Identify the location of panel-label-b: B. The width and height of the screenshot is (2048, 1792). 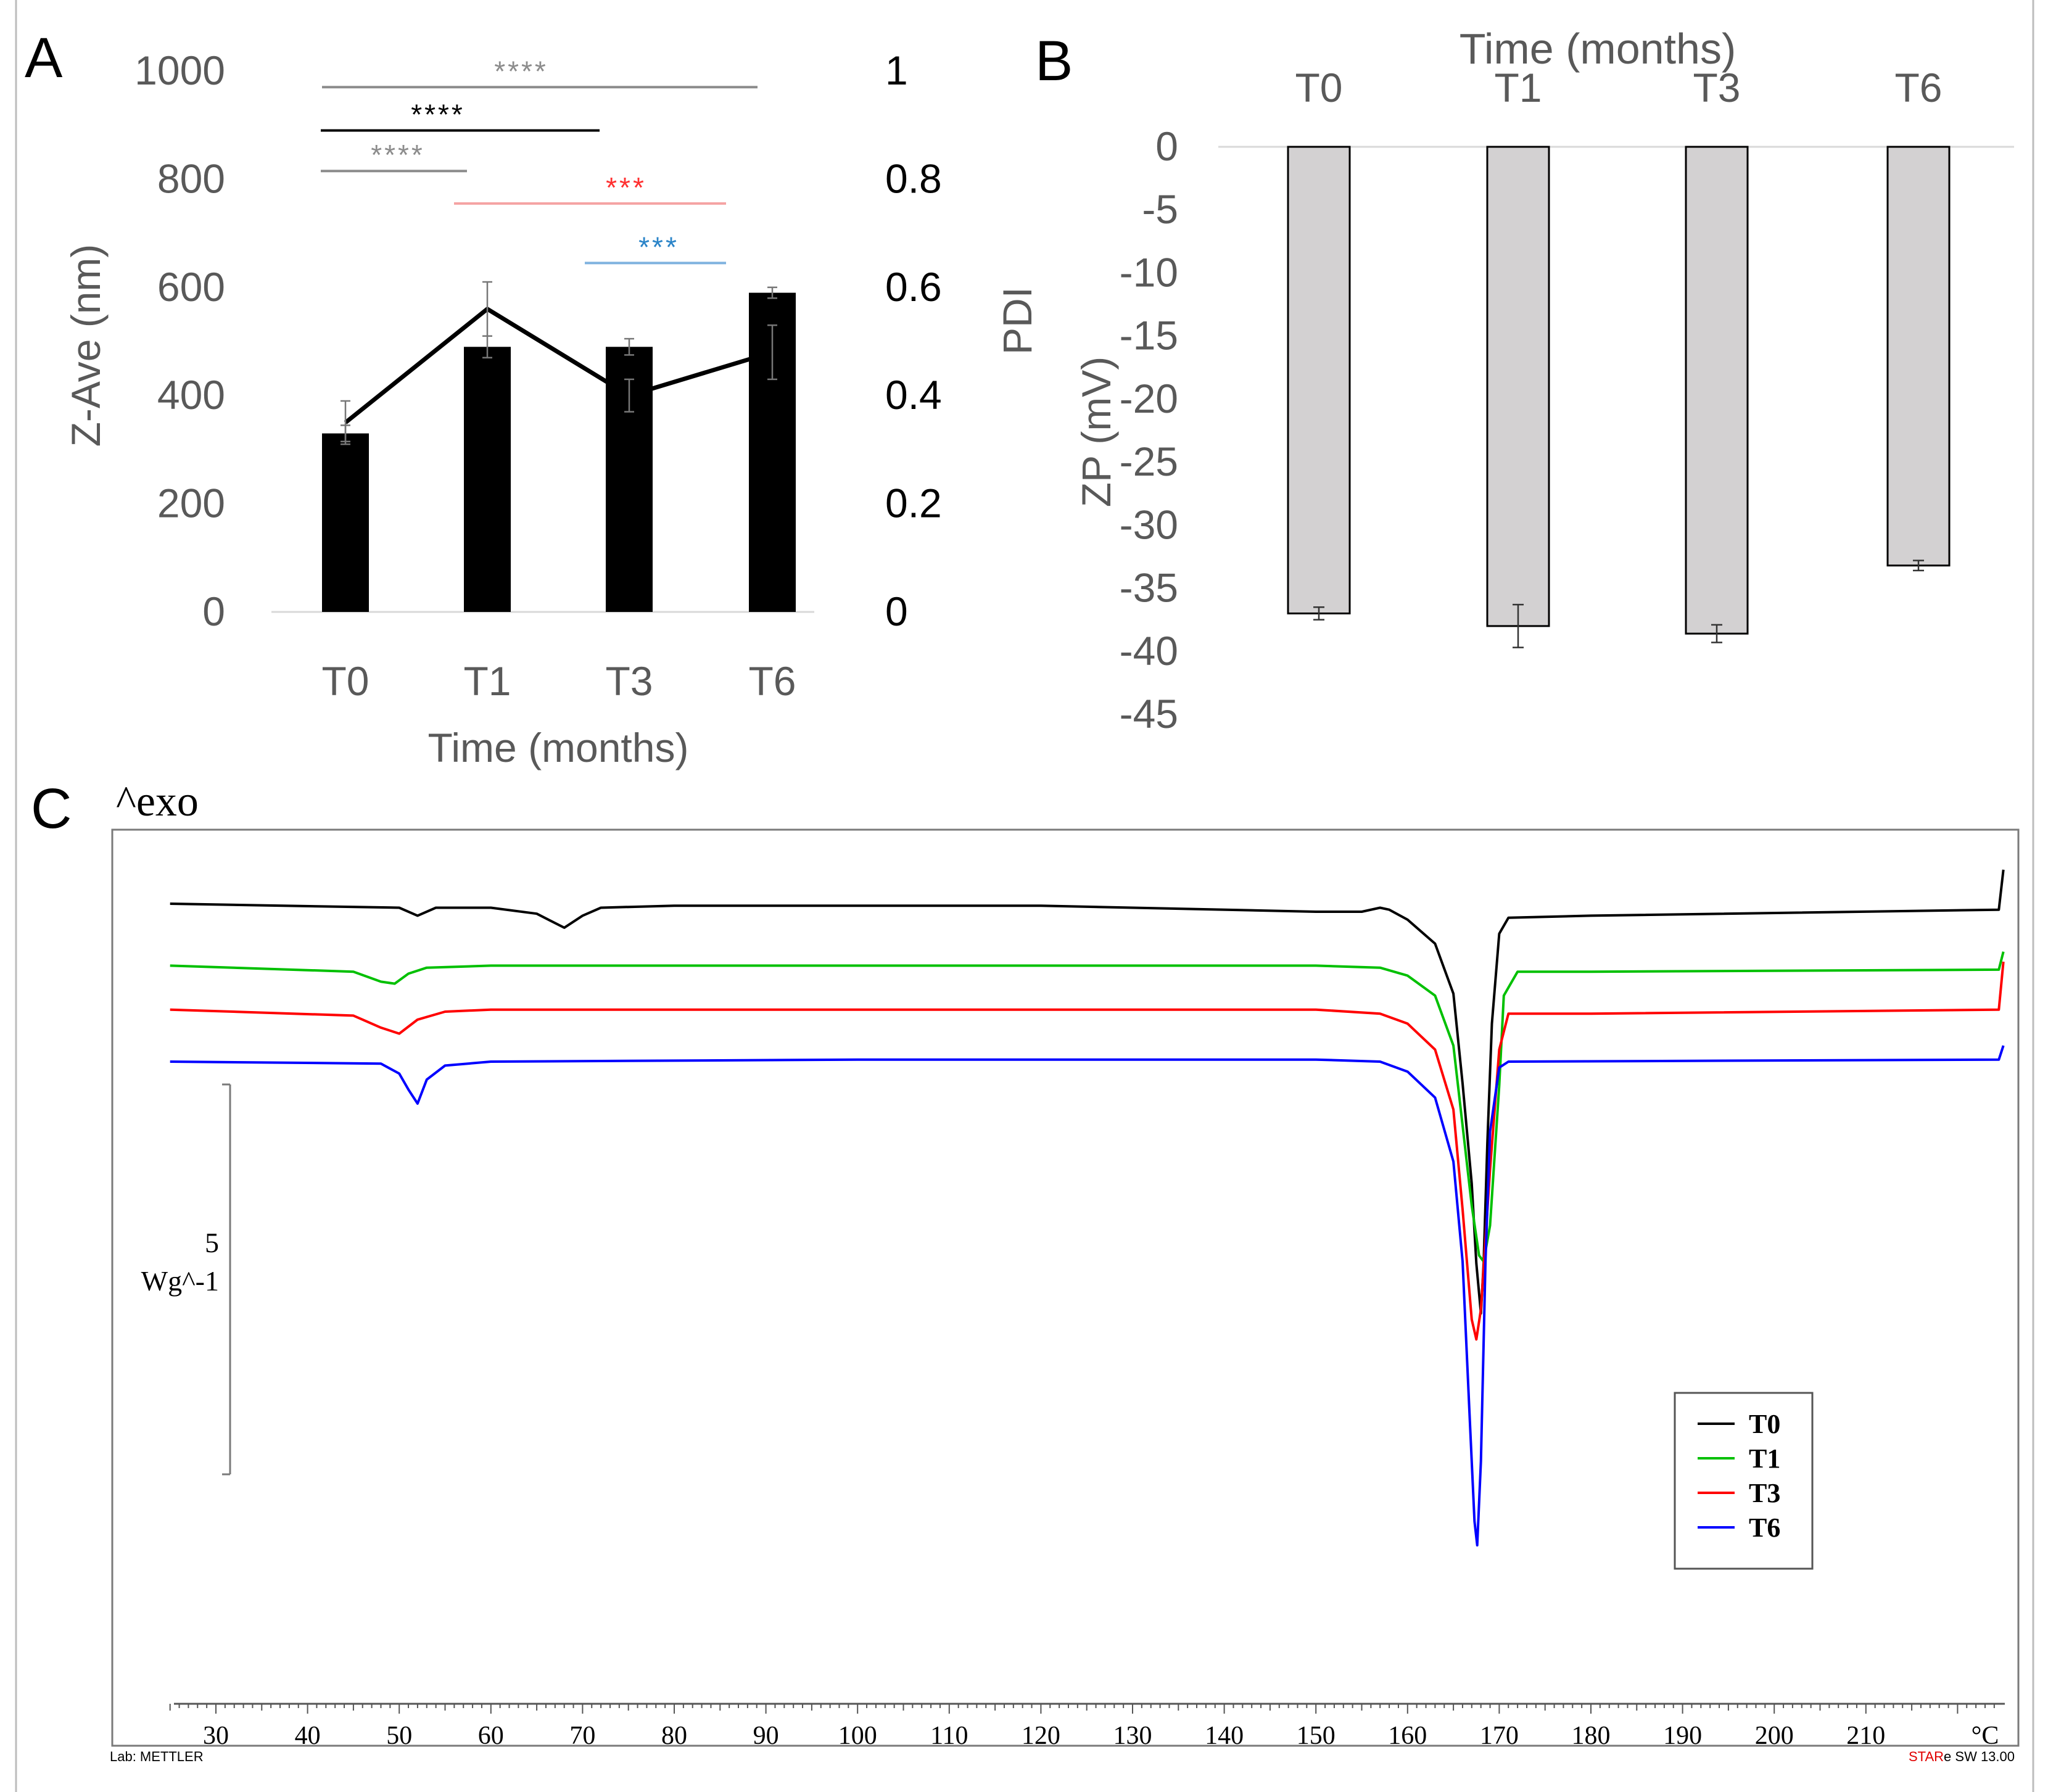
(1054, 62).